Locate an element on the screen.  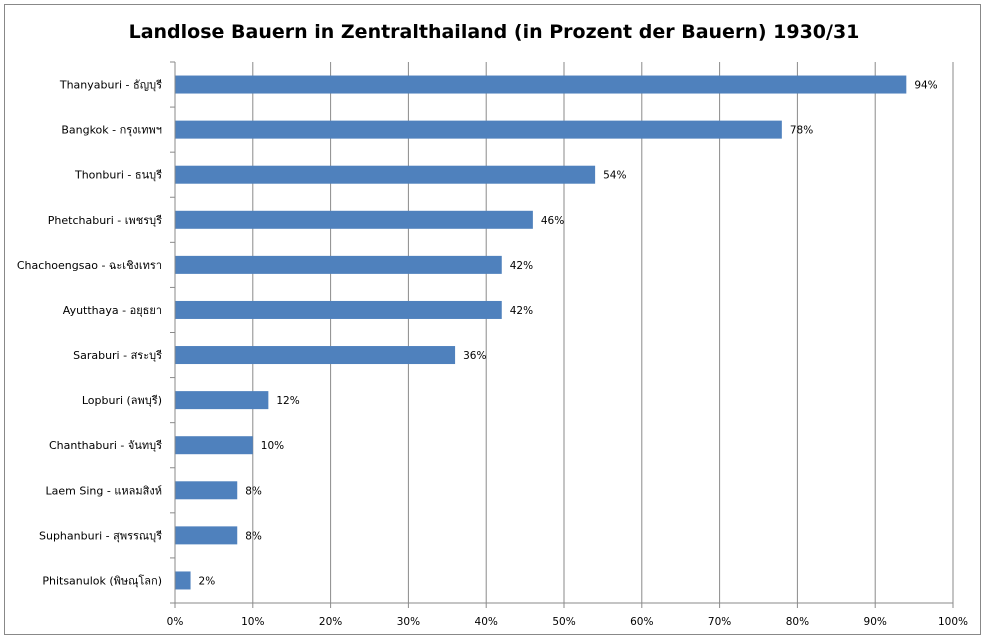
category-label: Lopburi (ลพบุรี) is located at coordinates (122, 400).